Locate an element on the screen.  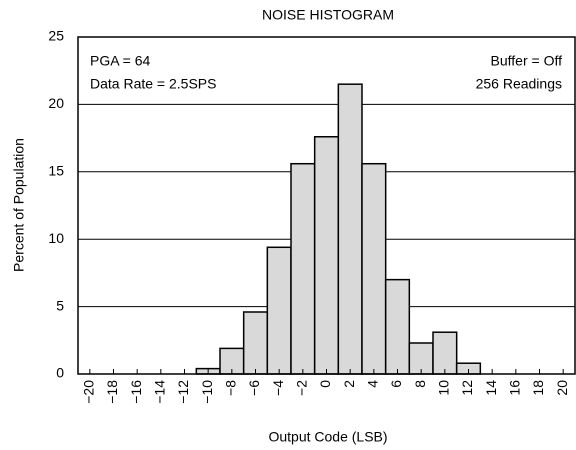
y-tick-label: 15 is located at coordinates (56, 171).